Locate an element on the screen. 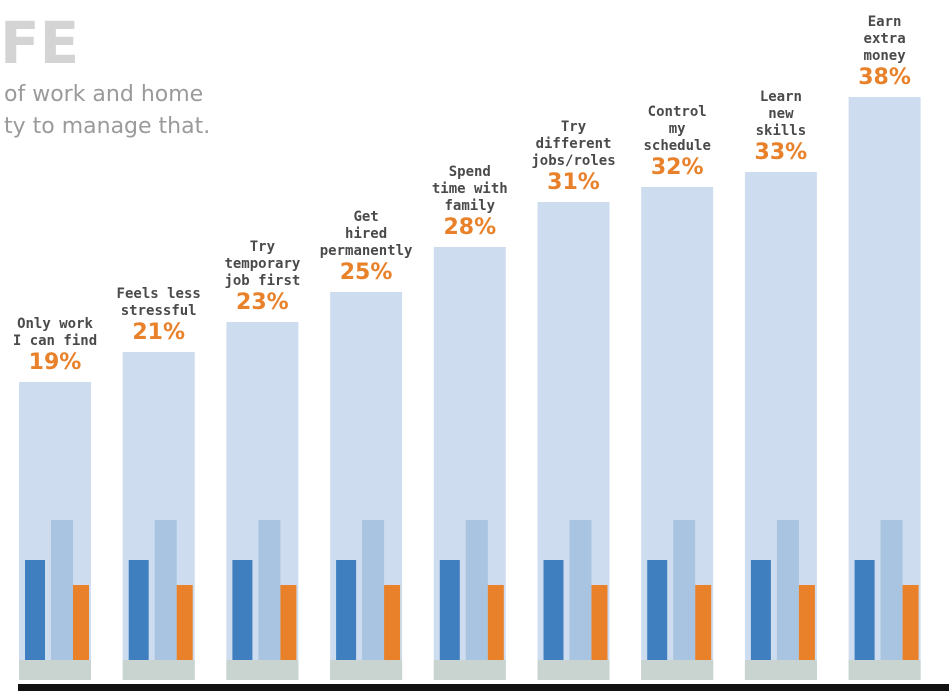  category-label: Feels less stressful is located at coordinates (158, 302).